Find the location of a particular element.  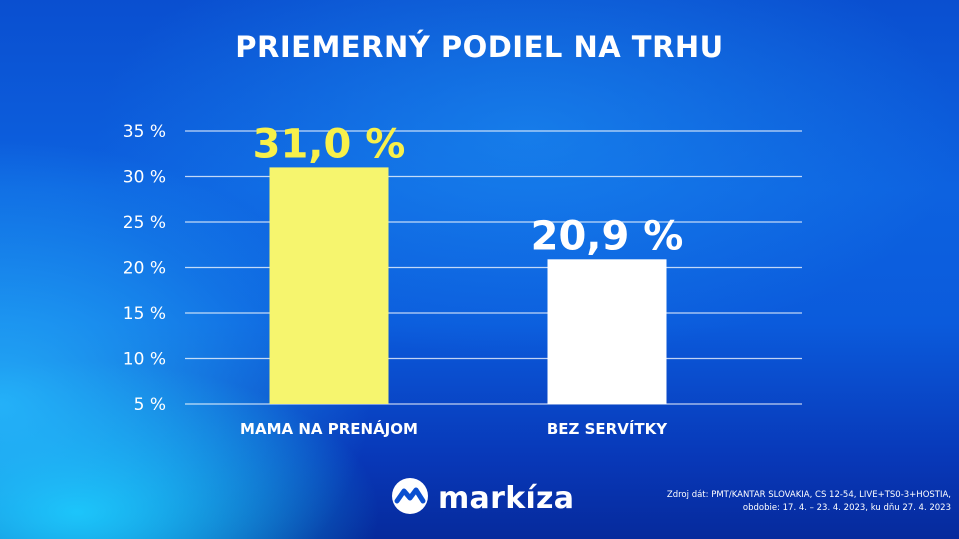

y-tick-label: 35 % is located at coordinates (144, 132).